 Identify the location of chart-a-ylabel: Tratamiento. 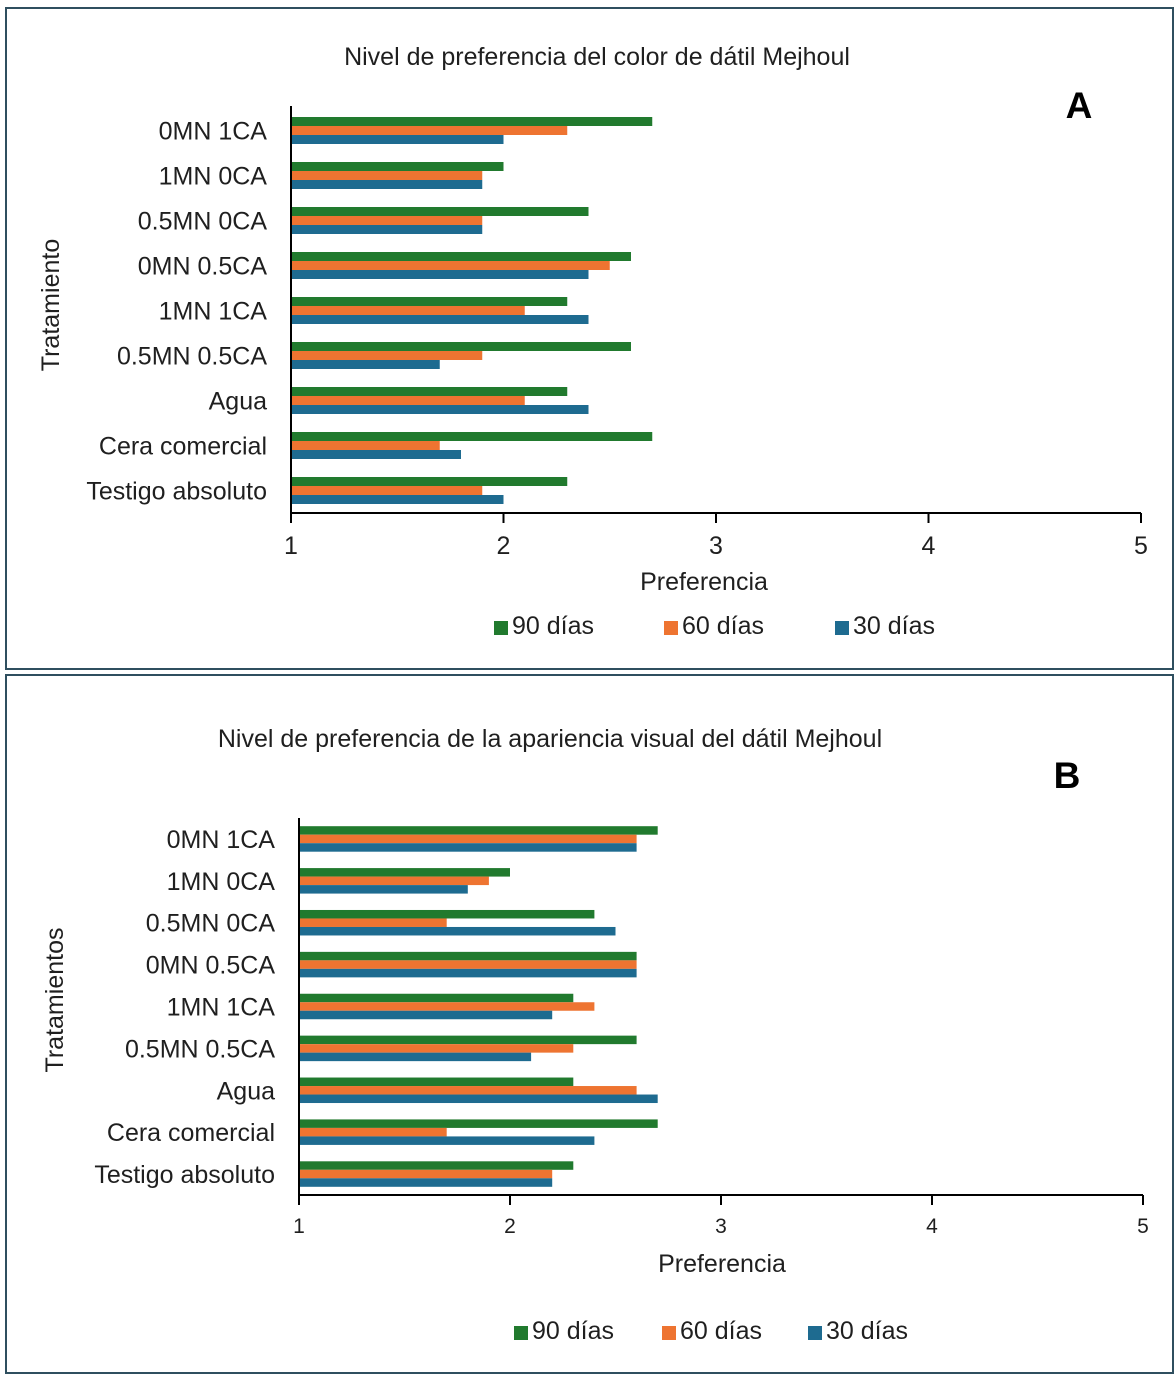
(51, 305).